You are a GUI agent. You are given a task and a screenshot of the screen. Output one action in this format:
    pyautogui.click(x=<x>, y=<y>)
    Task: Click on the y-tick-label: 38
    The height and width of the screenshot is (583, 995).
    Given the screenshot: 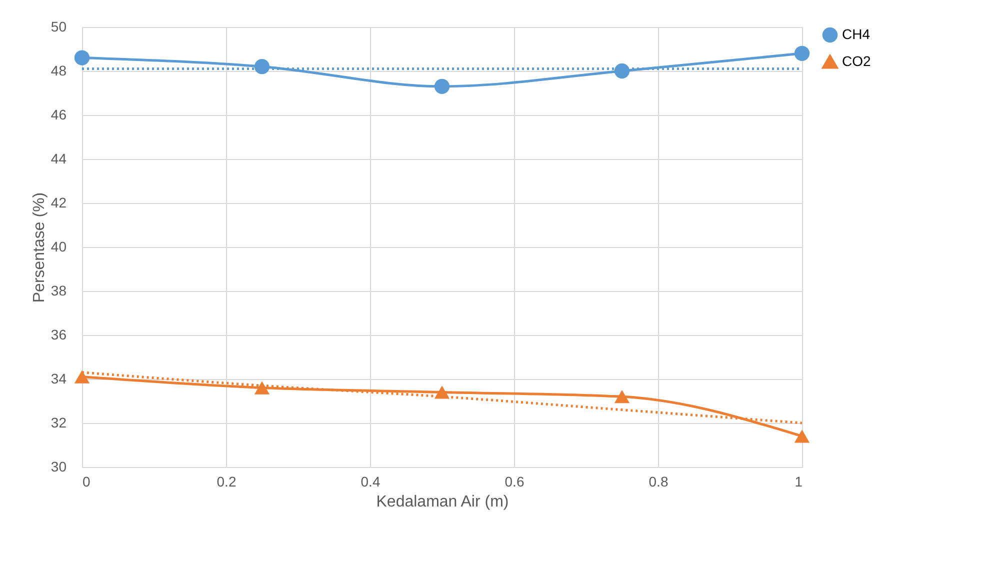 What is the action you would take?
    pyautogui.click(x=58, y=290)
    